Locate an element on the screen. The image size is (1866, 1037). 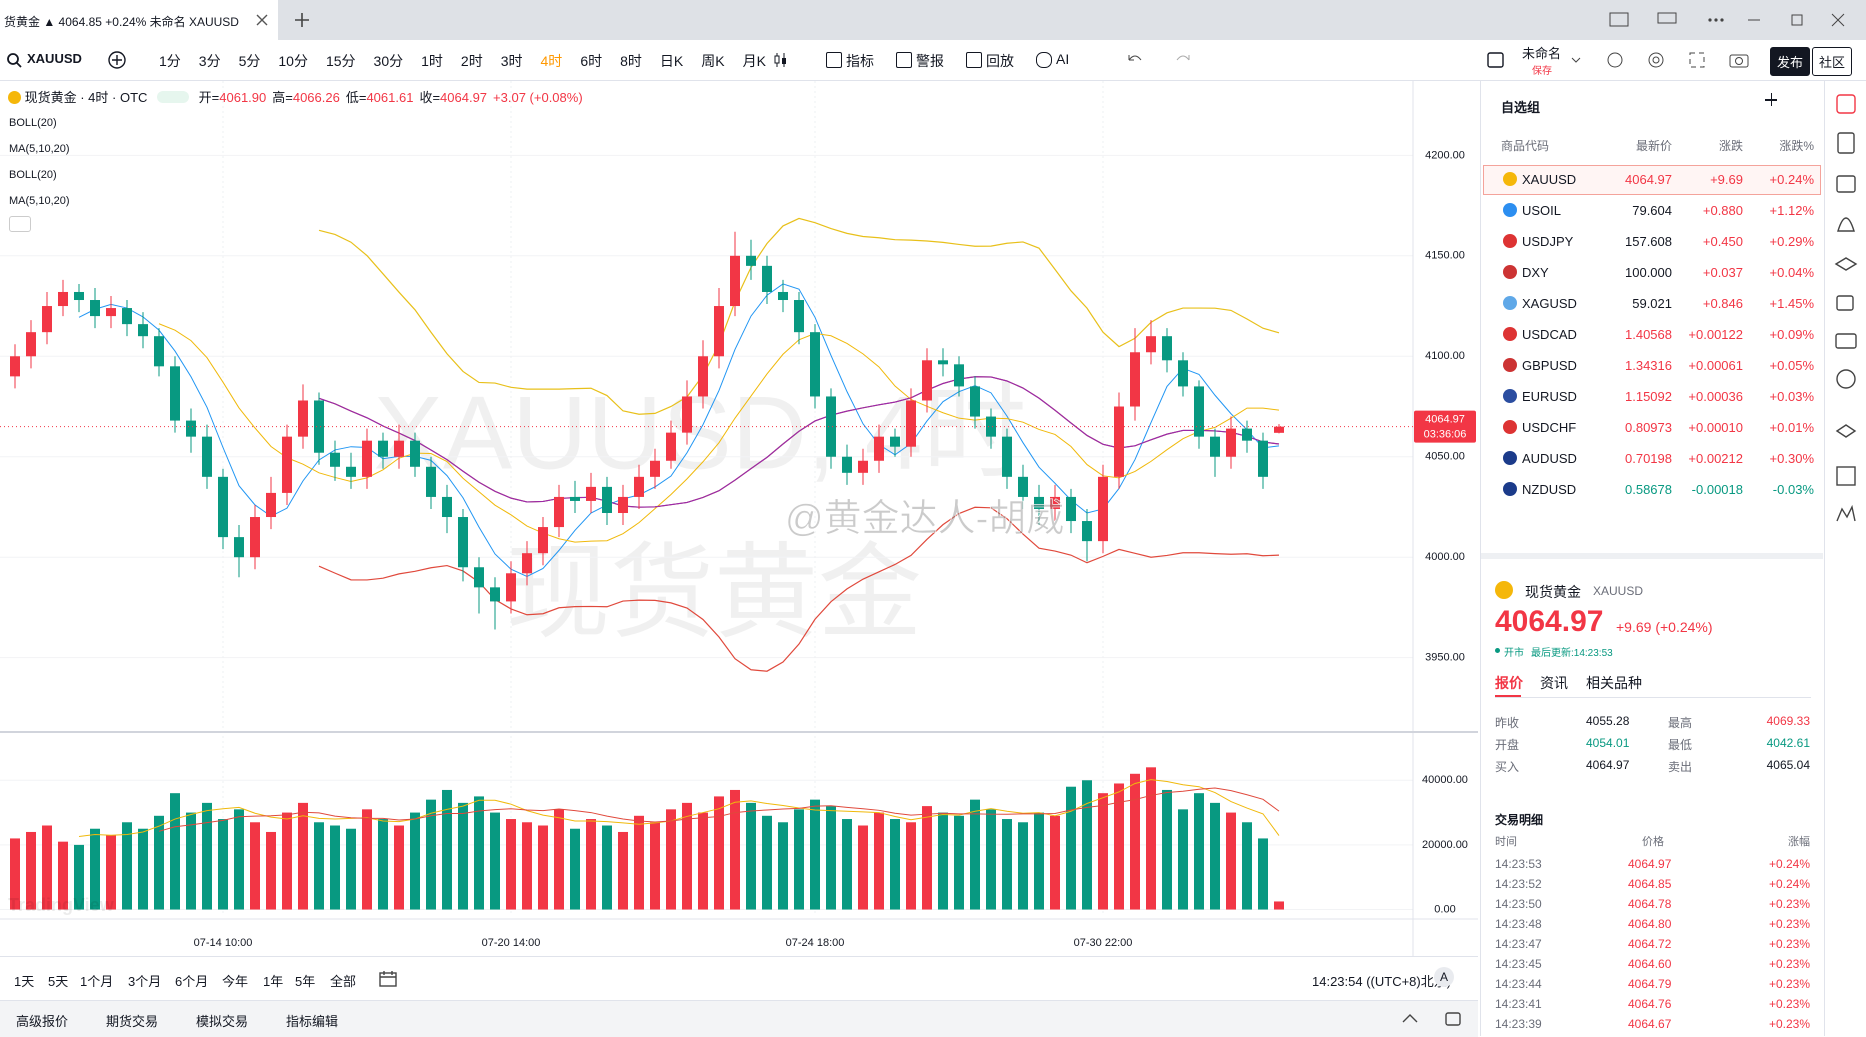
range-button: 3个月 is located at coordinates (145, 981).